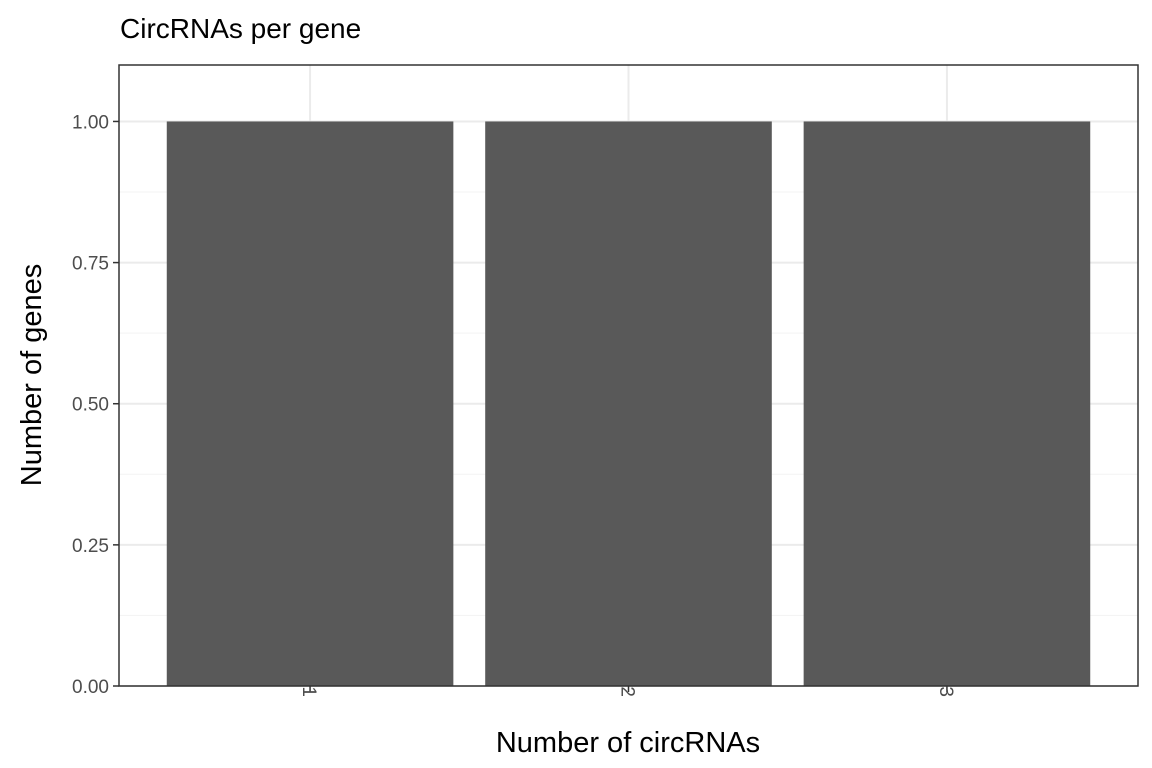  I want to click on y-tick-label: 0.75, so click(90, 264).